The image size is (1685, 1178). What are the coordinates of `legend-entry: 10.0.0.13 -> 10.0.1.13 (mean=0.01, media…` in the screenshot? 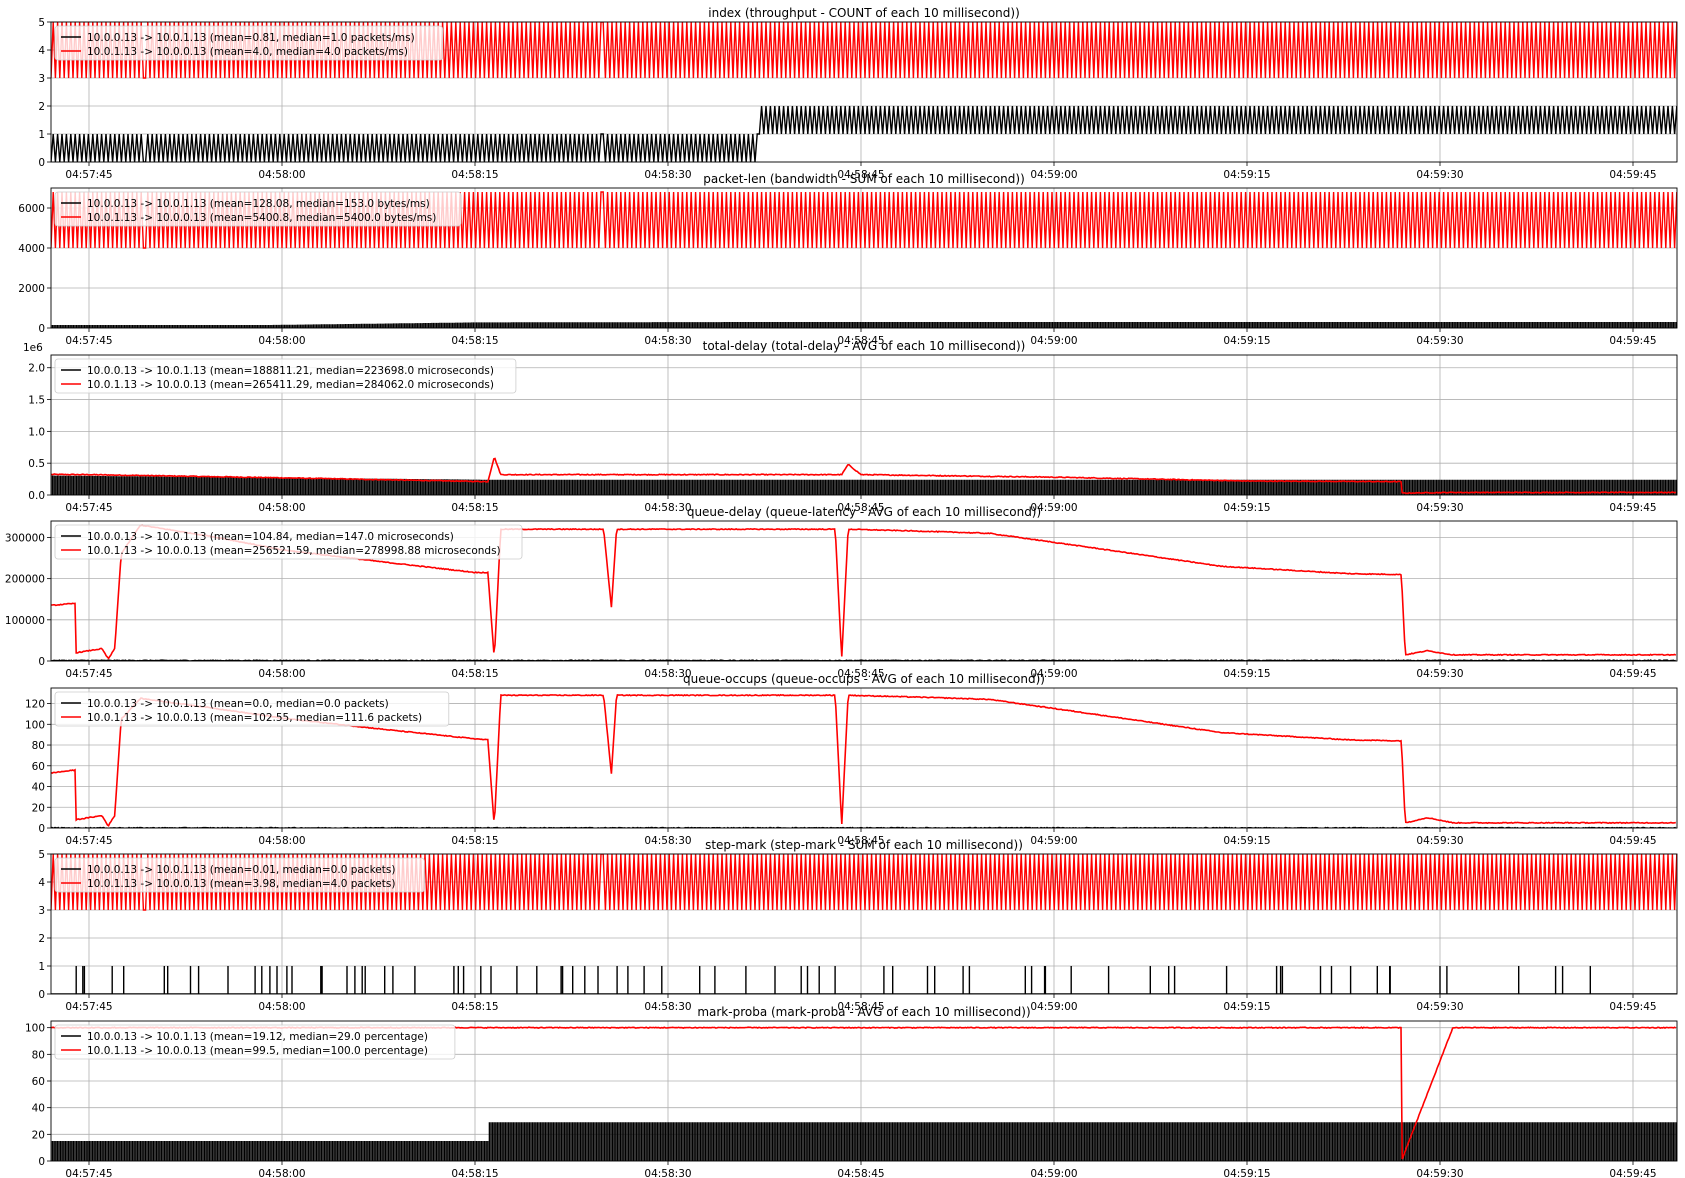 It's located at (241, 870).